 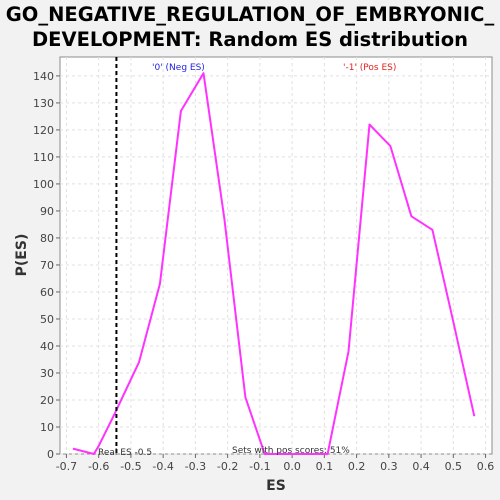 I want to click on neg-es-label: '0' (Neg ES), so click(x=178, y=68).